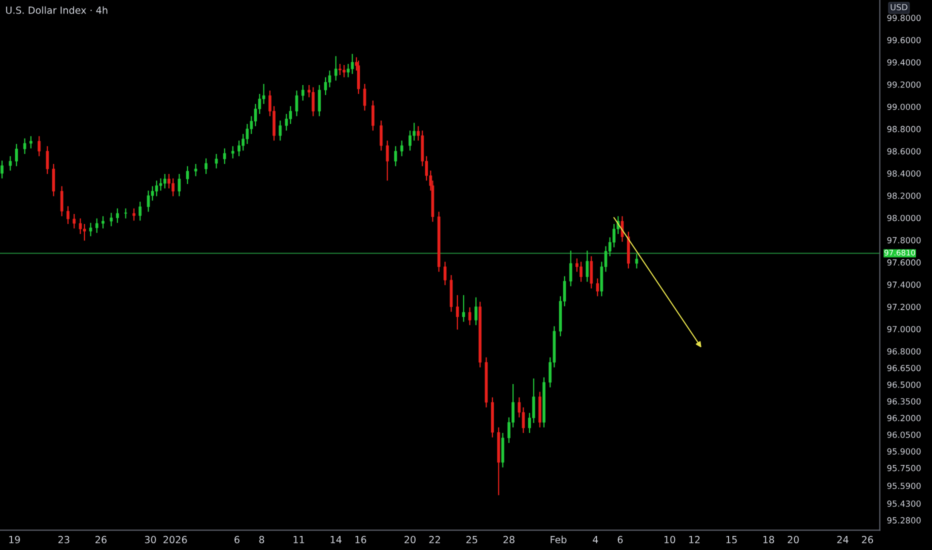 Image resolution: width=932 pixels, height=550 pixels. Describe the element at coordinates (904, 435) in the screenshot. I see `y-tick-label: 96.0500` at that location.